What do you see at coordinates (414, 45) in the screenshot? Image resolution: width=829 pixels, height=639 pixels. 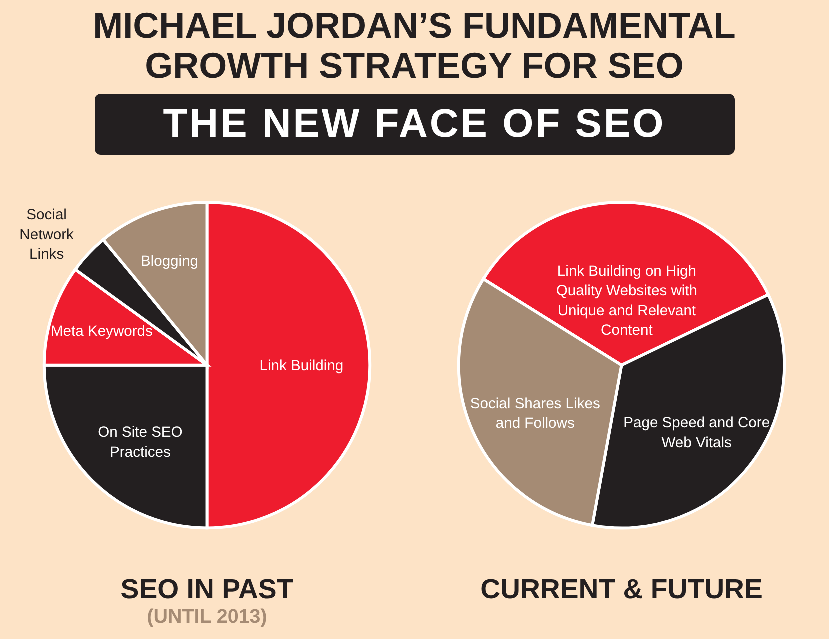 I see `text: MICHAEL JORDAN’S FUNDAMENTAL GROWTH STRATEGY FOR SEO` at bounding box center [414, 45].